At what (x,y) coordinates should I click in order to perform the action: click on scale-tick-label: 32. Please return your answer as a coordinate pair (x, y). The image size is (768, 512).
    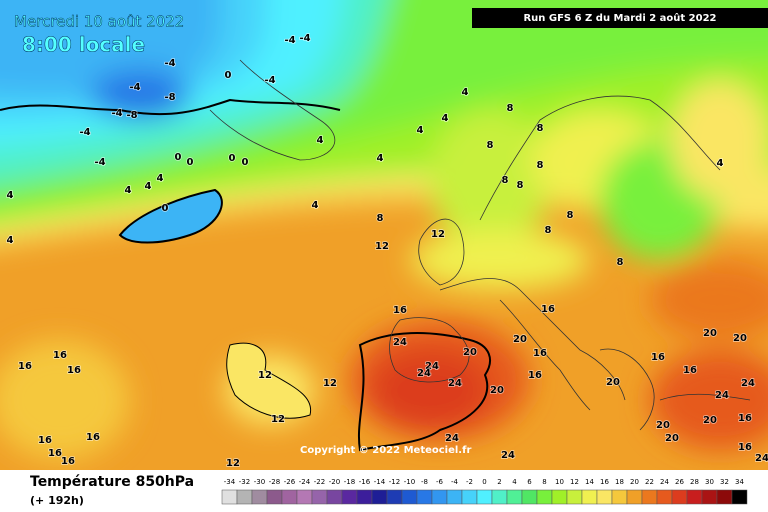
    Looking at the image, I should click on (724, 482).